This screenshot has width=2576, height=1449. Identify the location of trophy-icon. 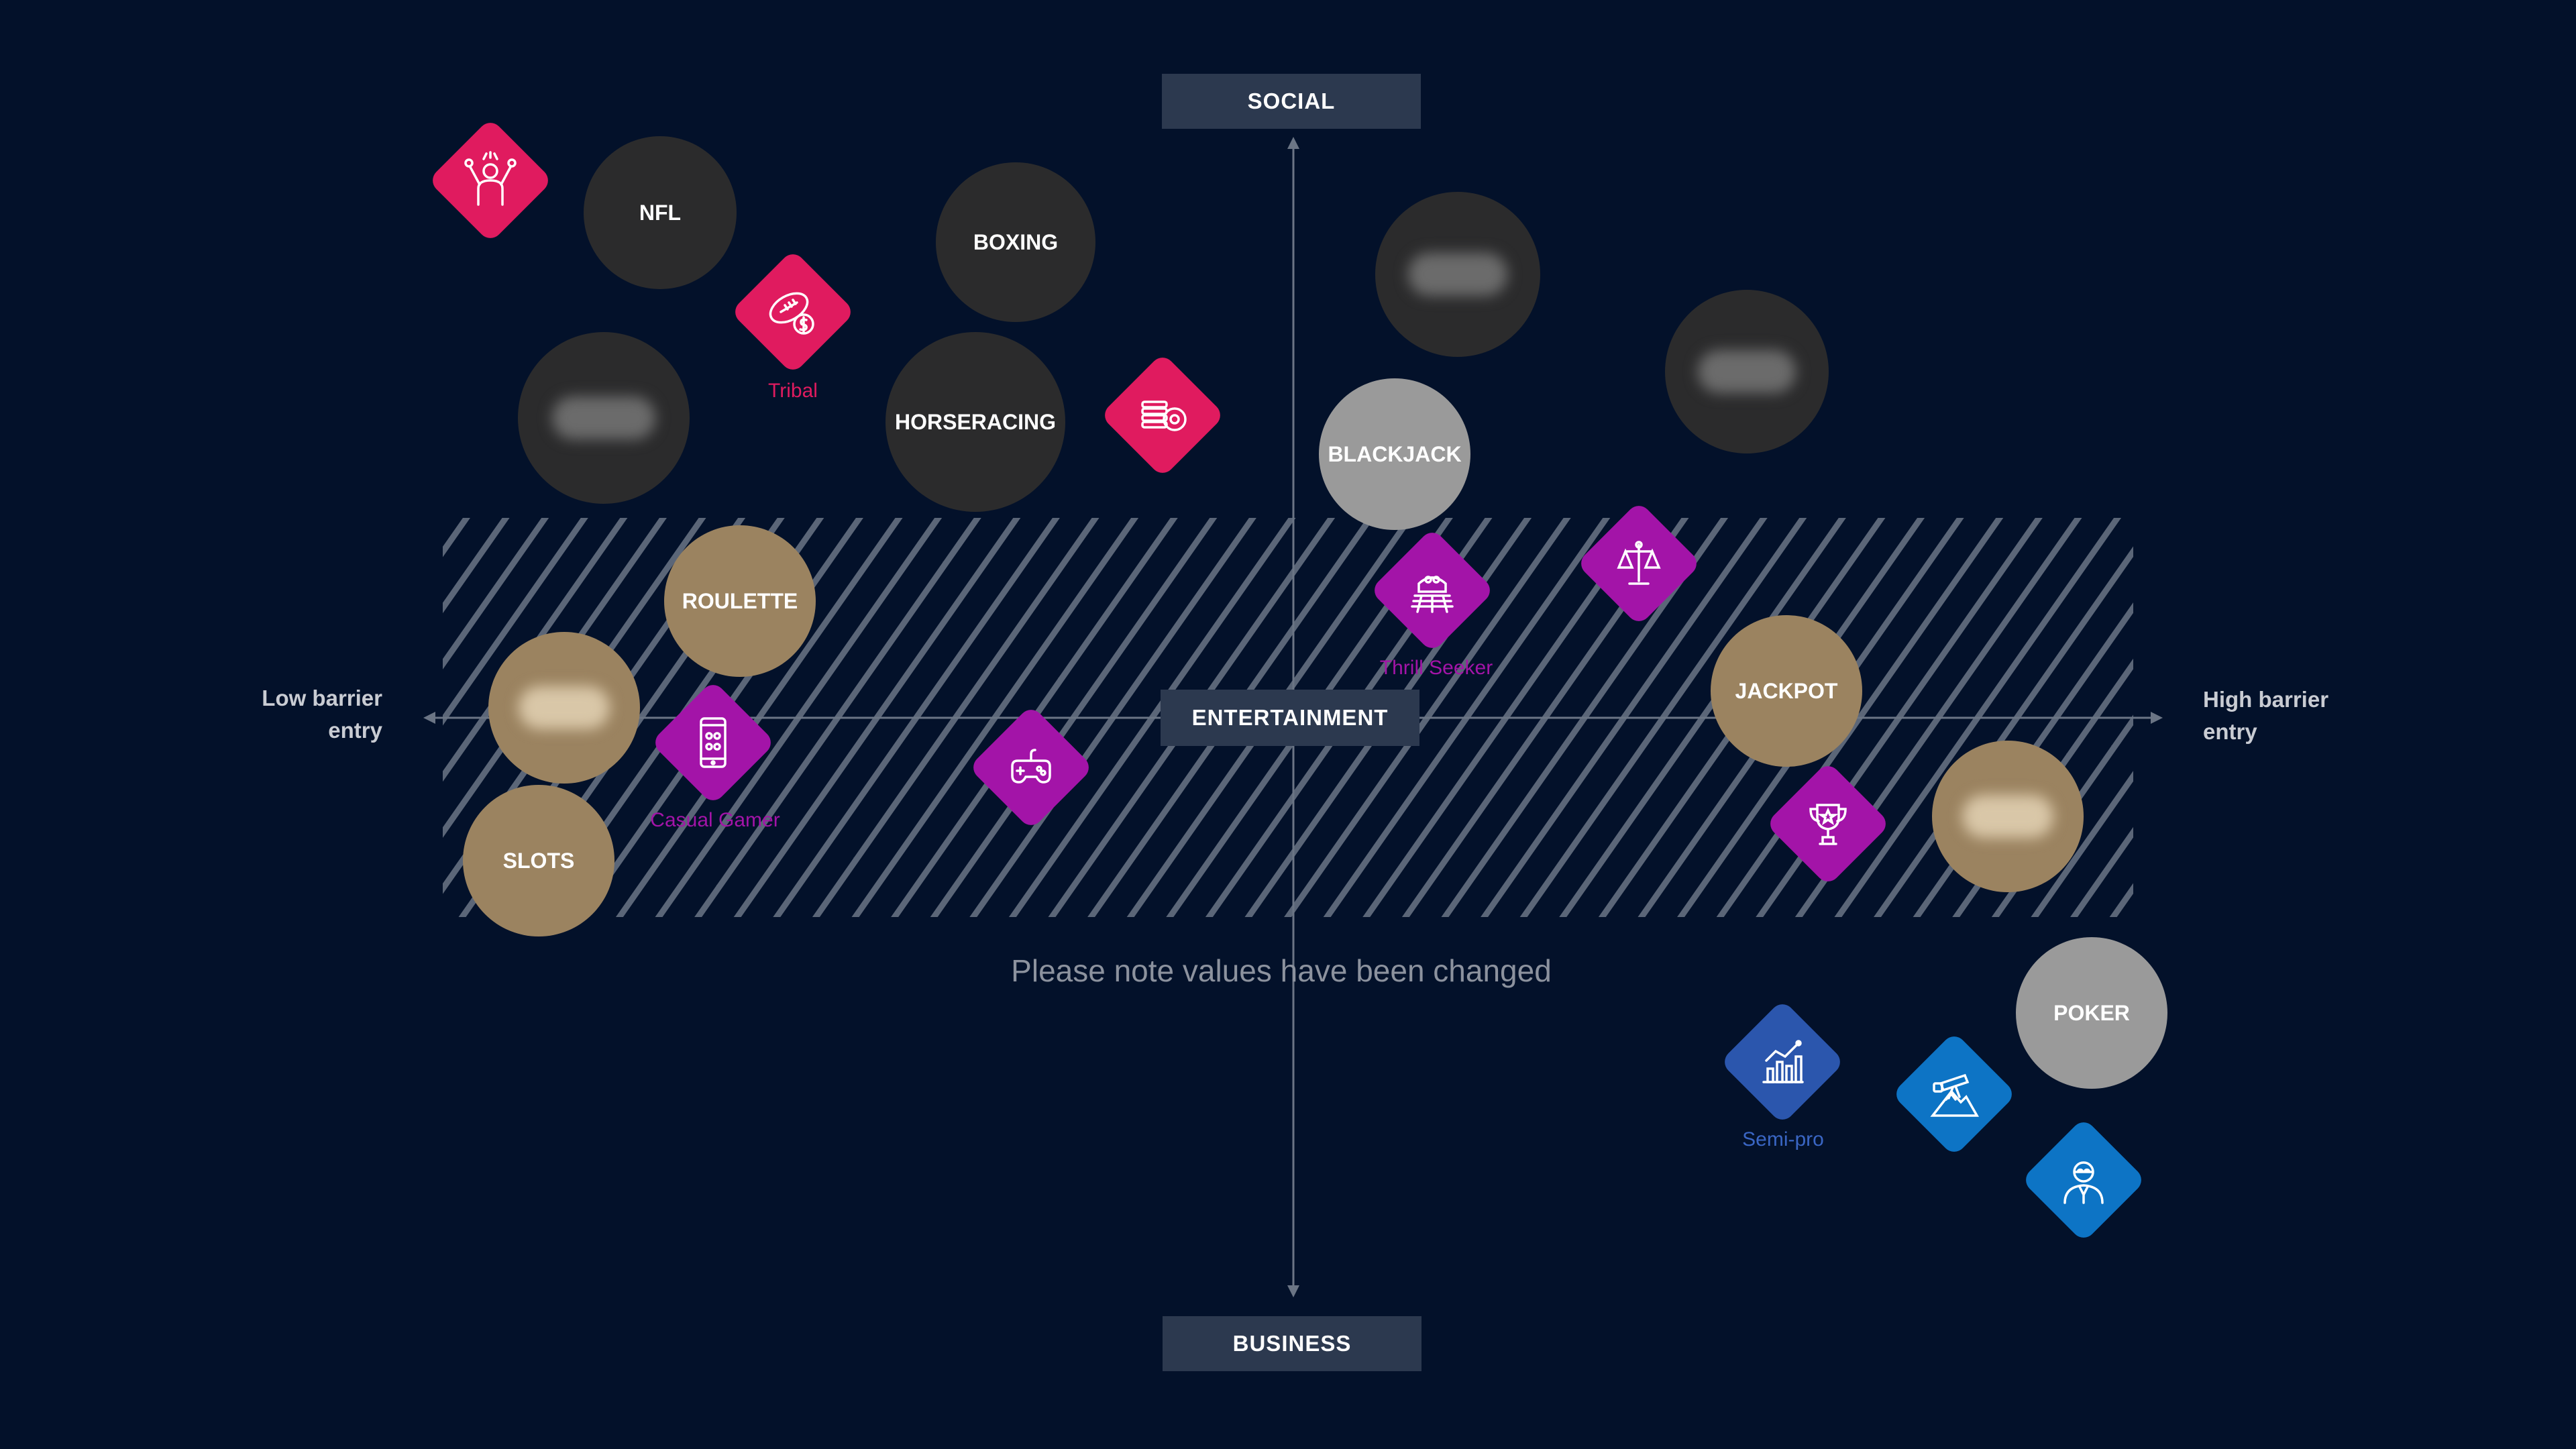
(1828, 824).